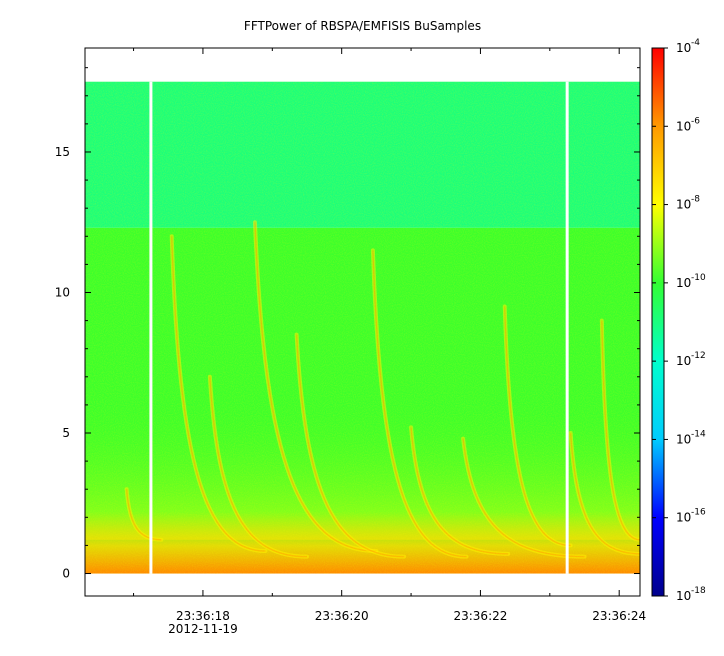 The width and height of the screenshot is (724, 656). Describe the element at coordinates (698, 356) in the screenshot. I see `colorbar-label-exponent-5: -12` at that location.